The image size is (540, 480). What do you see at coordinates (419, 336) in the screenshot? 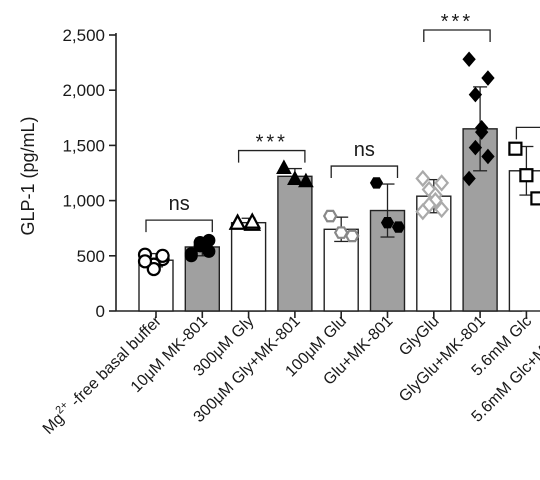
I see `category-label: GlyGlu` at bounding box center [419, 336].